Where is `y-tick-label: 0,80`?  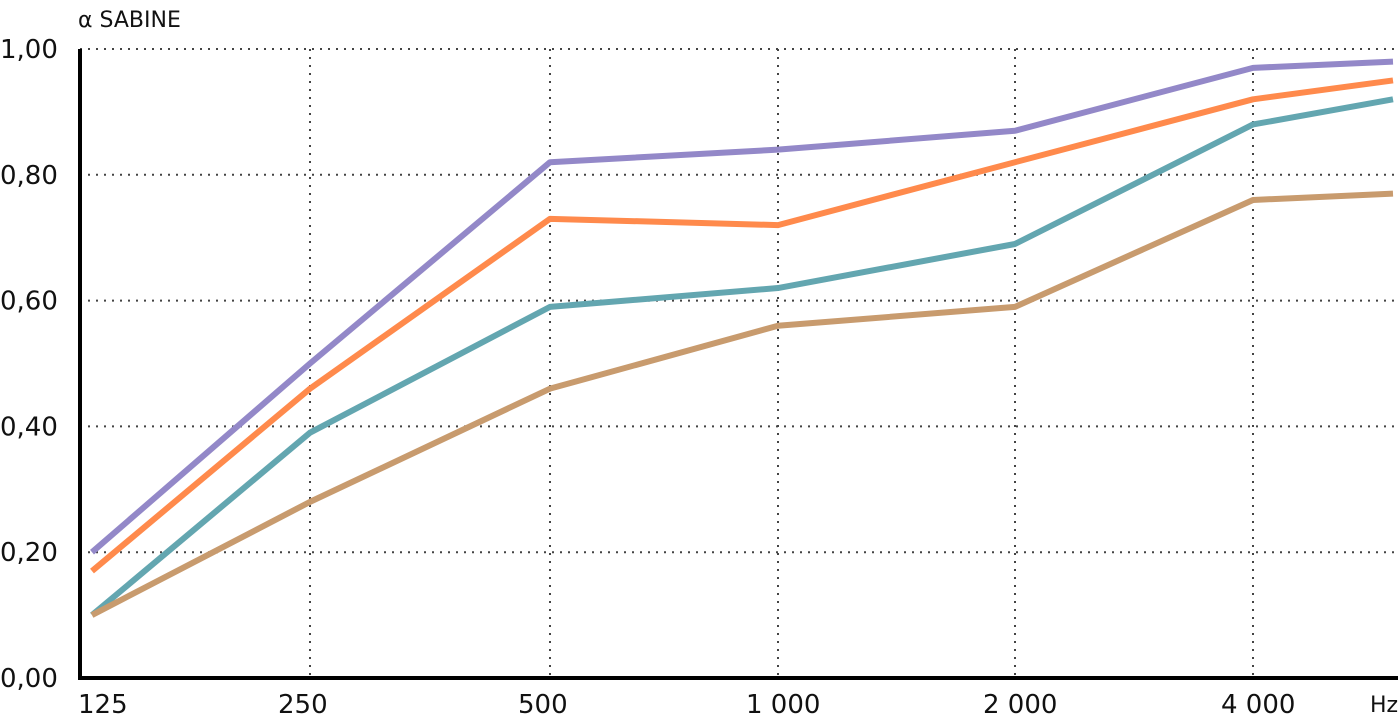 y-tick-label: 0,80 is located at coordinates (29, 176).